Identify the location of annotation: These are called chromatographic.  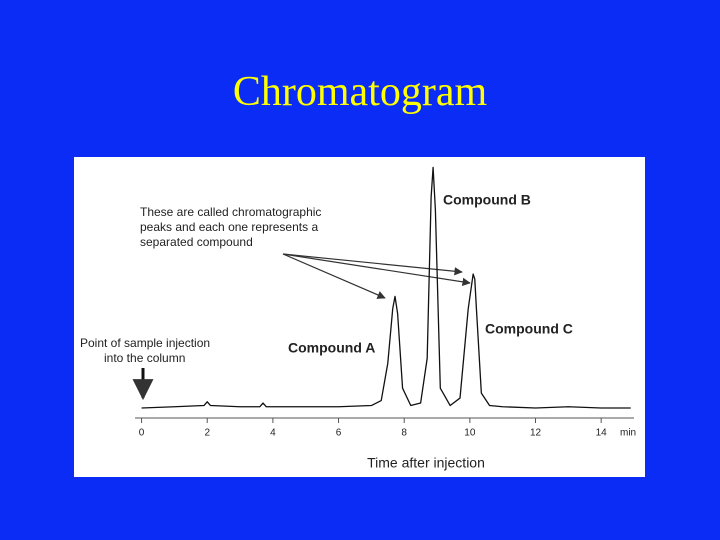
(230, 212).